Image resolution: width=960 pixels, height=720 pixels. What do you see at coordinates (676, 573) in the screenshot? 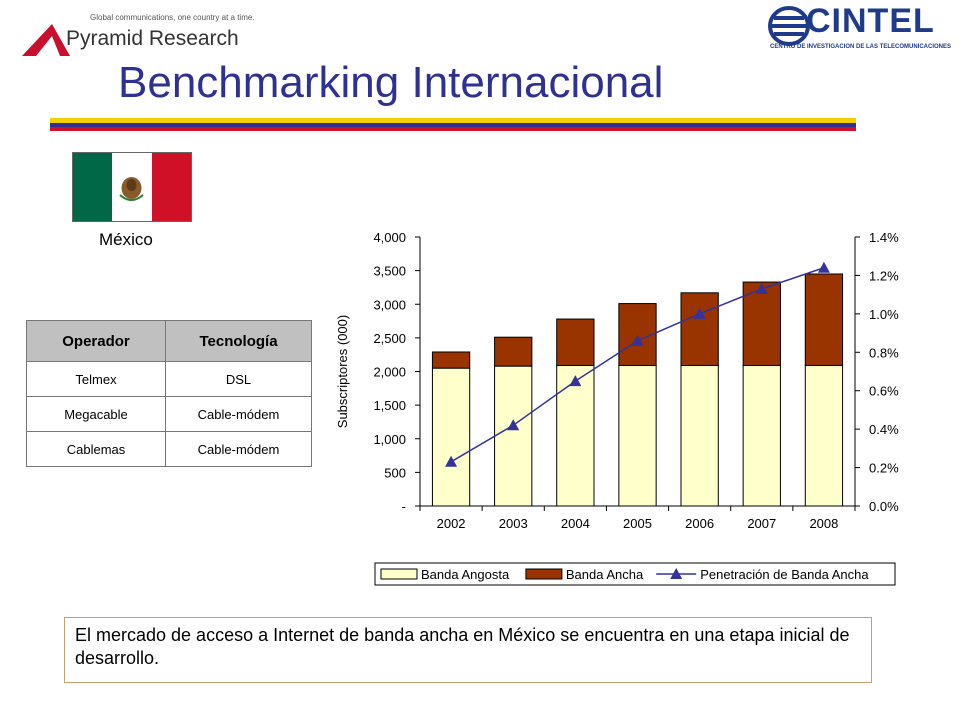
I see `legend-marker-penetracion` at bounding box center [676, 573].